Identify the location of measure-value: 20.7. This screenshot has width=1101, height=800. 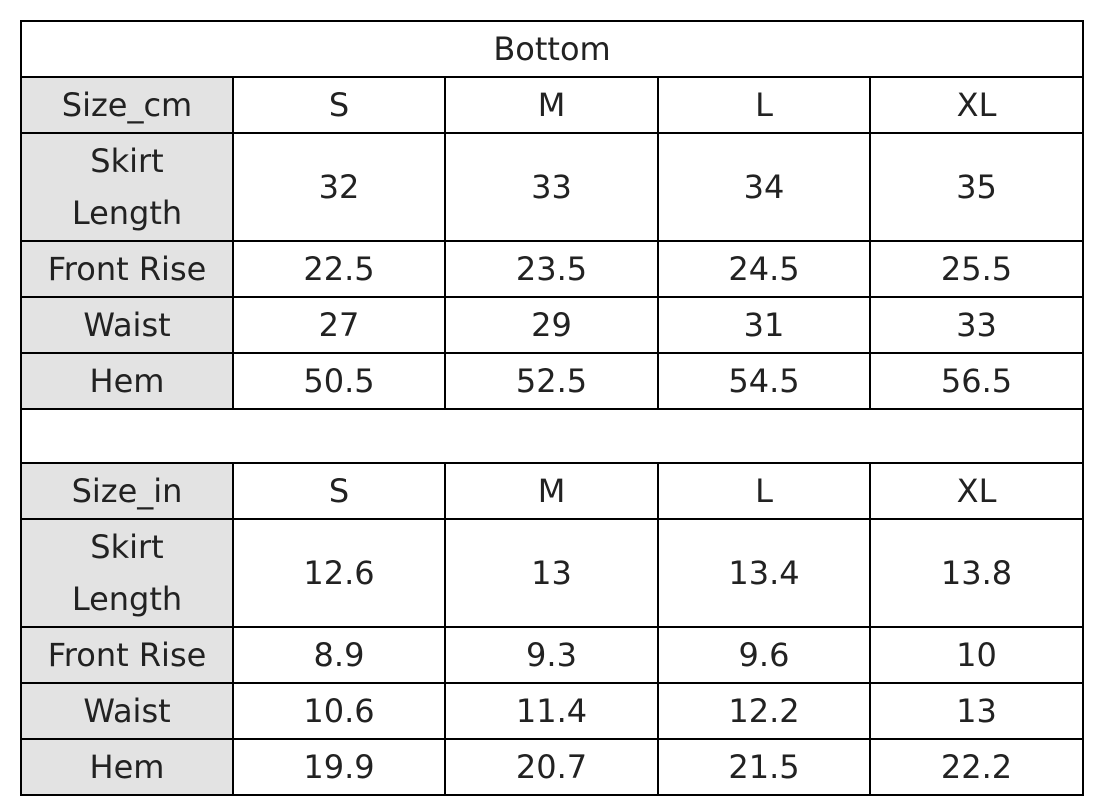
(551, 767).